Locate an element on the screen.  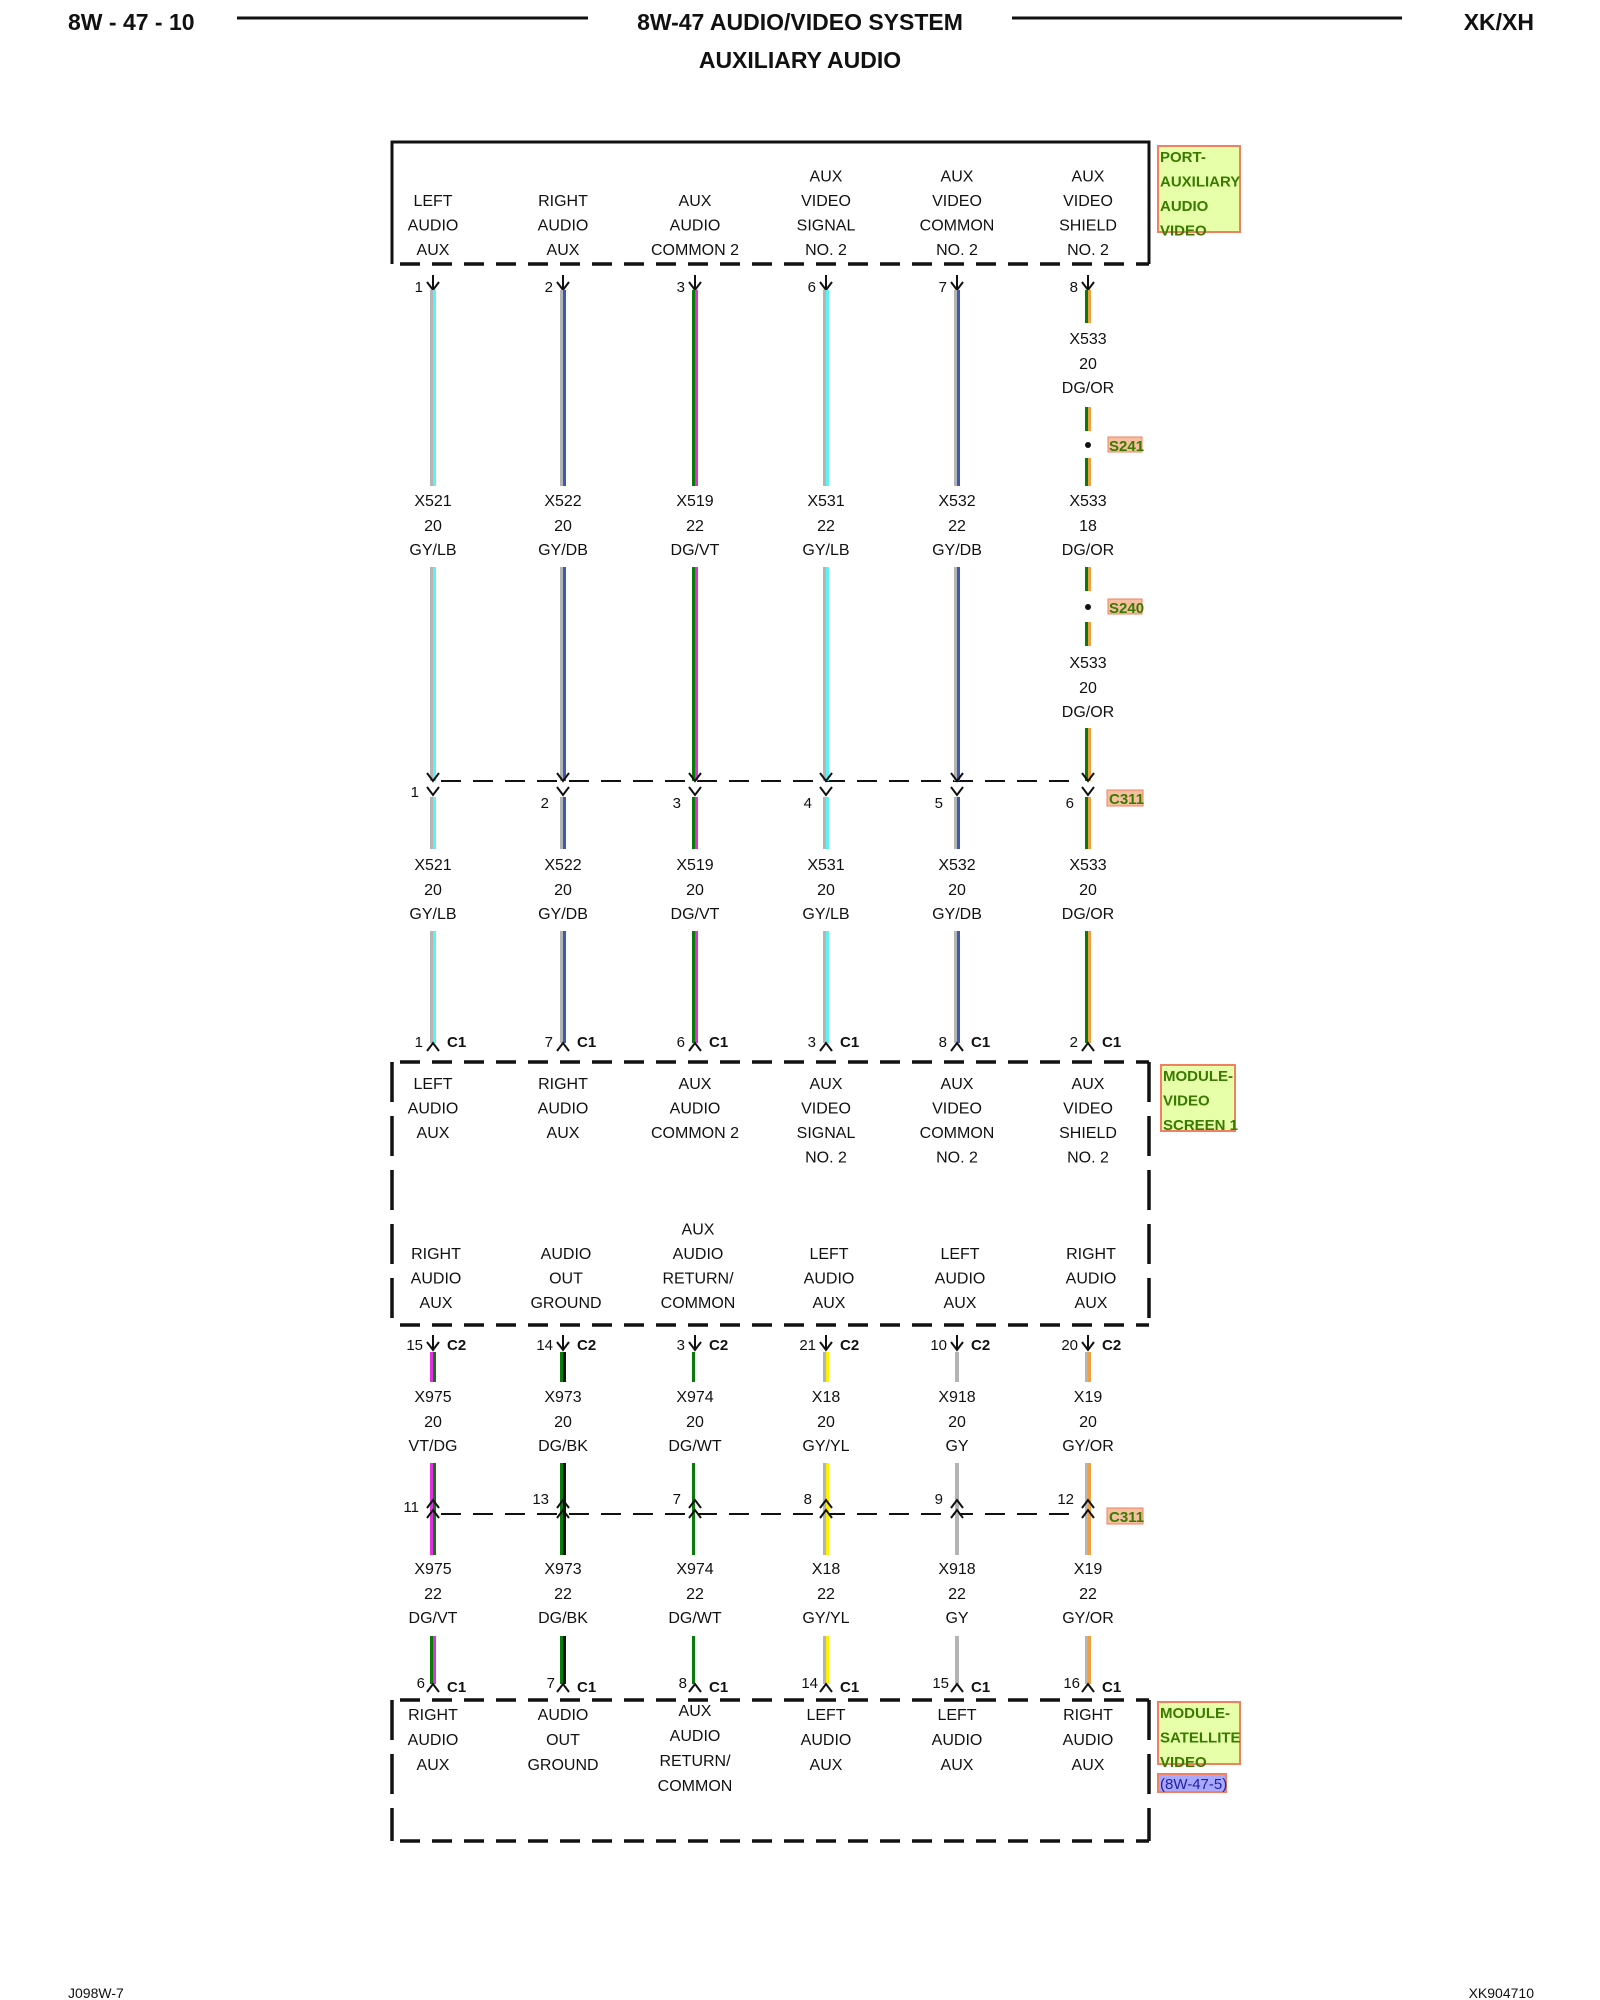
wire-label-color: GY is located at coordinates (956, 1618).